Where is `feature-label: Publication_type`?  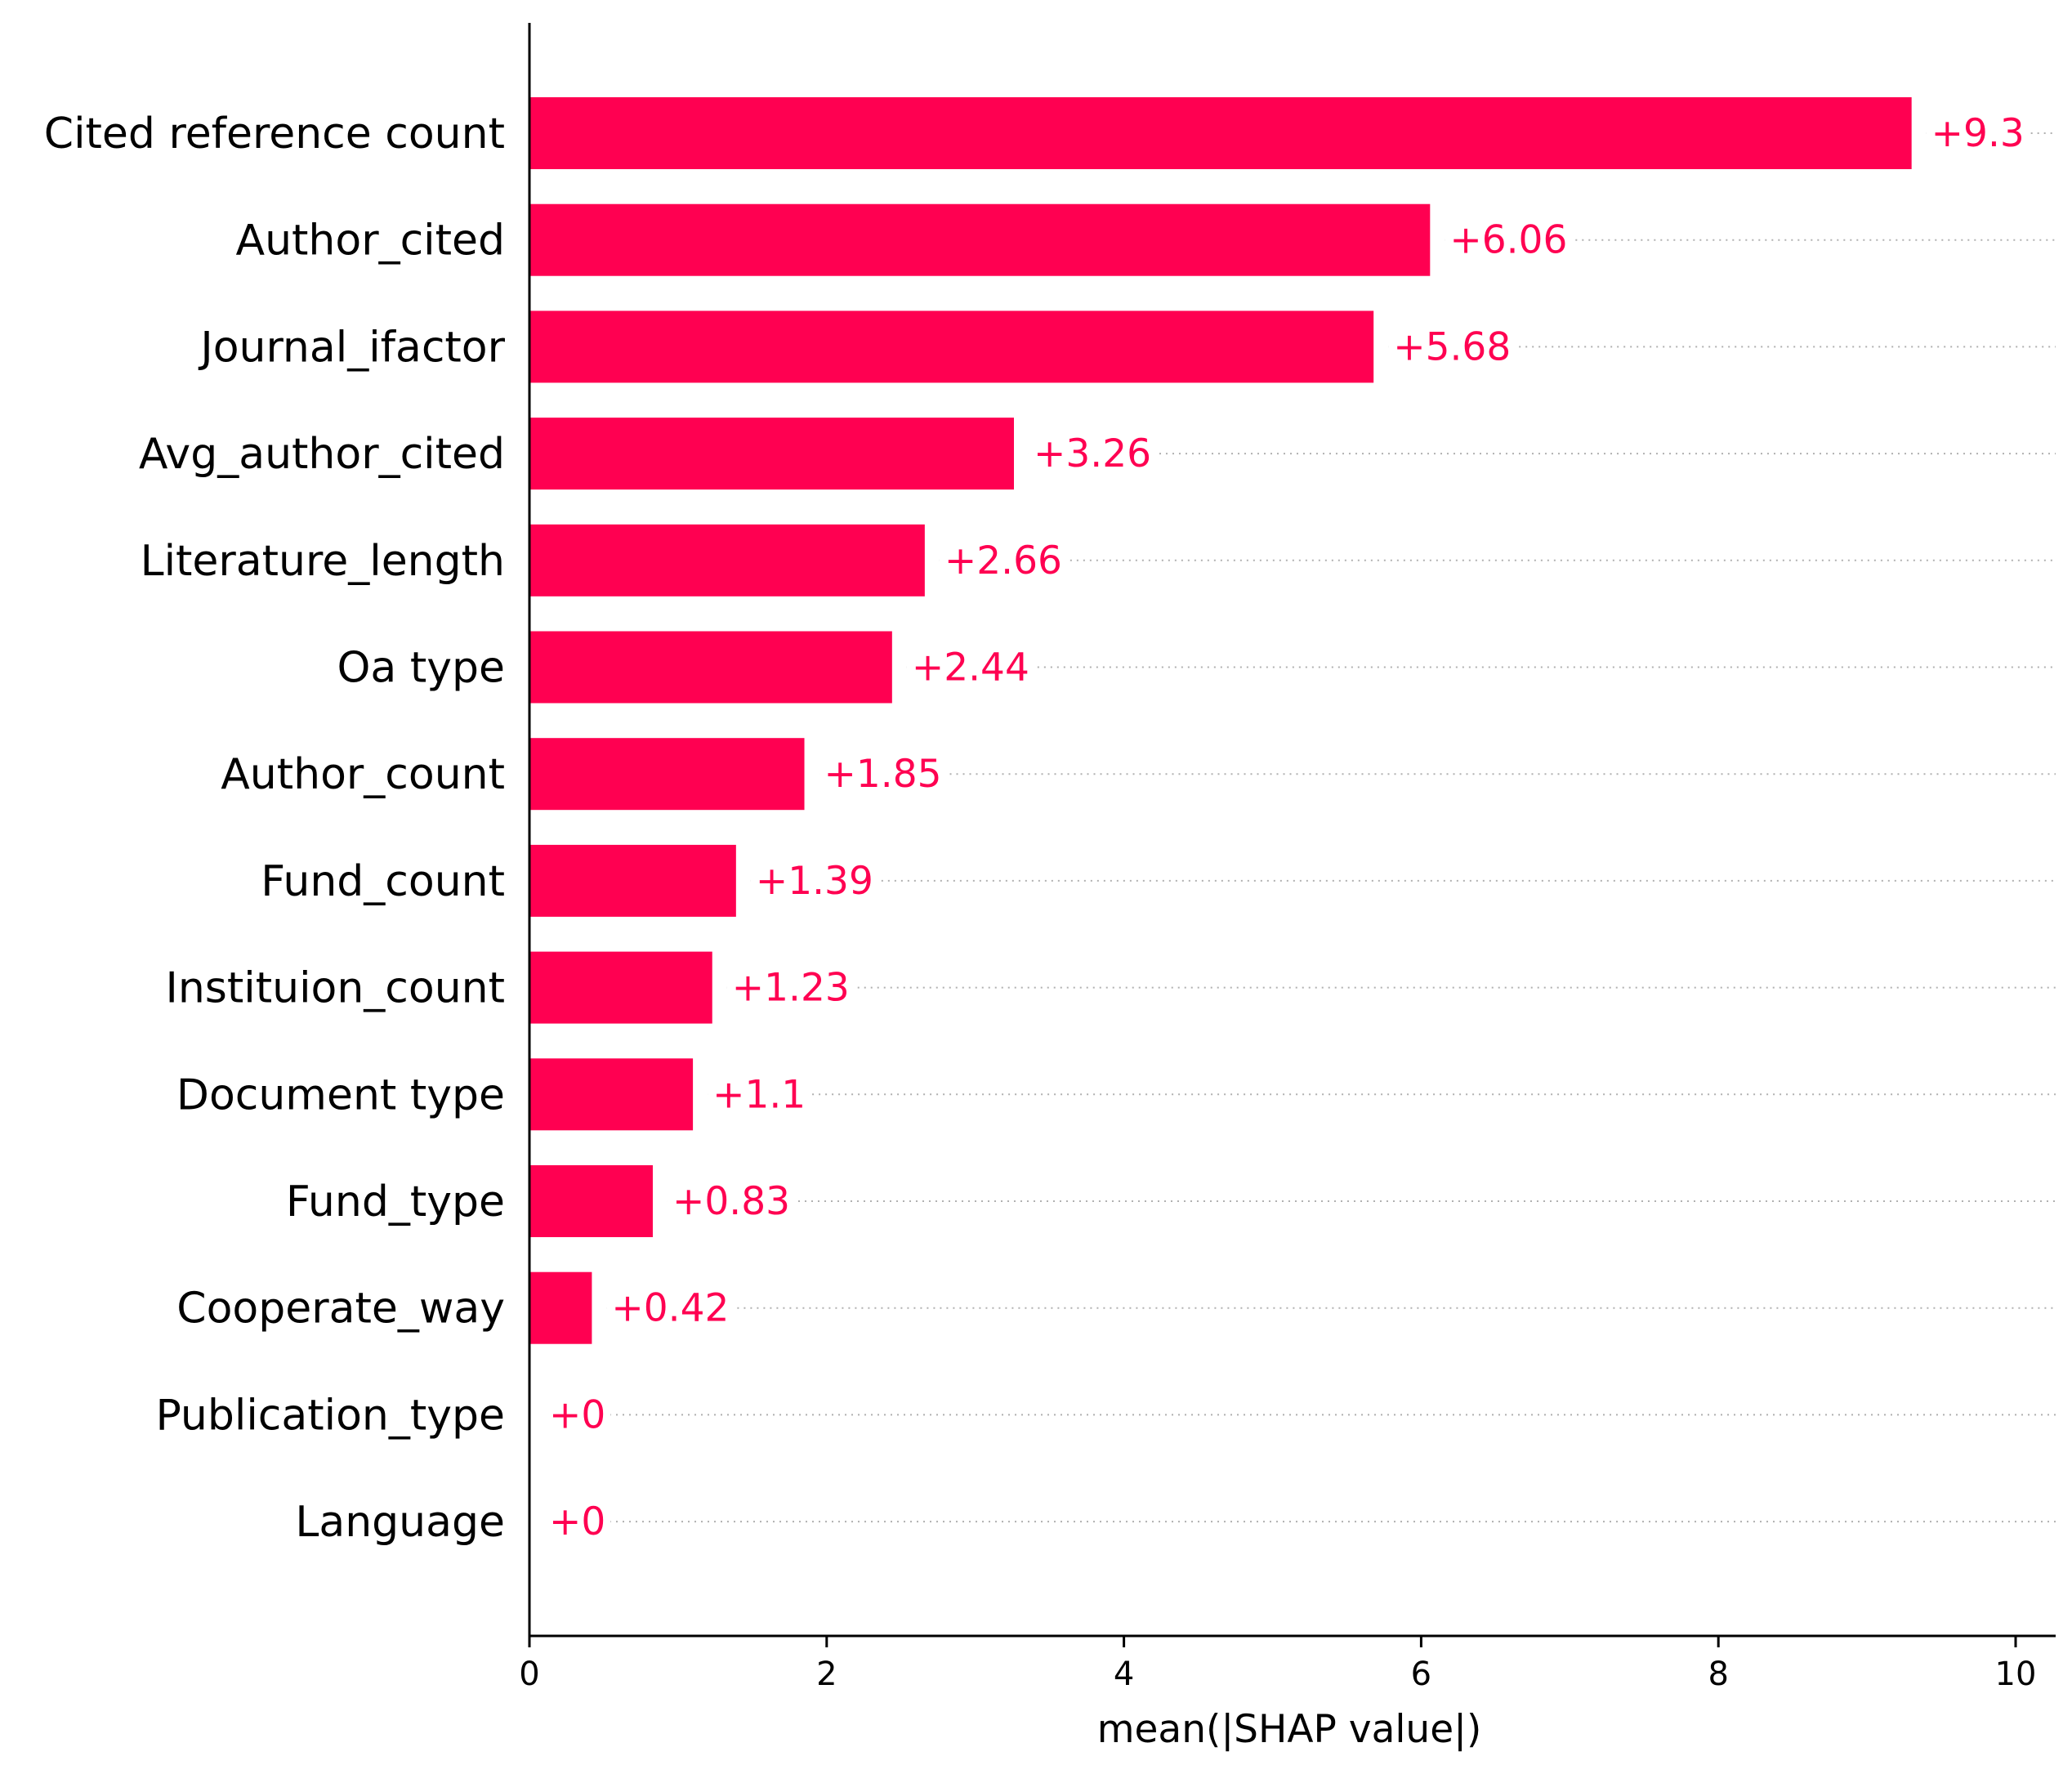 feature-label: Publication_type is located at coordinates (330, 1415).